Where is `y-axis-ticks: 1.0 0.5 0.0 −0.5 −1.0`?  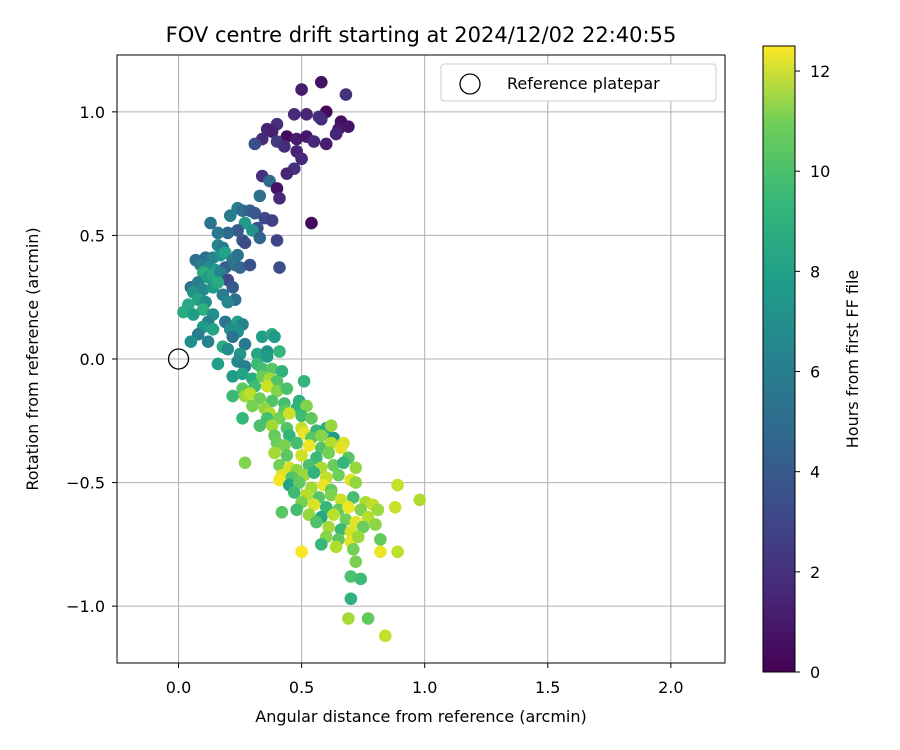 y-axis-ticks: 1.0 0.5 0.0 −0.5 −1.0 is located at coordinates (91, 359).